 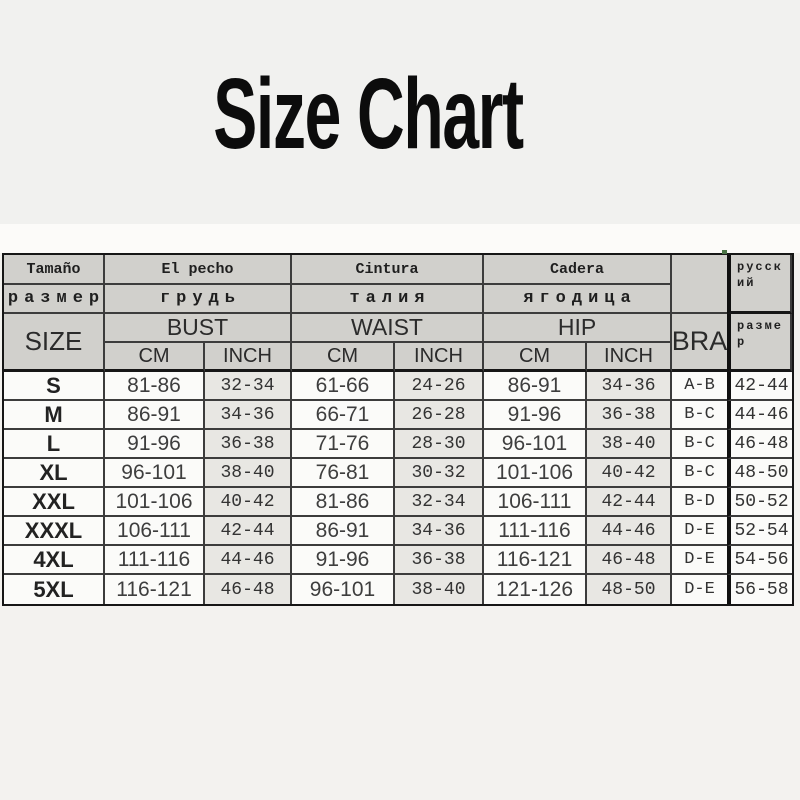 What do you see at coordinates (759, 343) in the screenshot?
I see `header-russian-size: размер` at bounding box center [759, 343].